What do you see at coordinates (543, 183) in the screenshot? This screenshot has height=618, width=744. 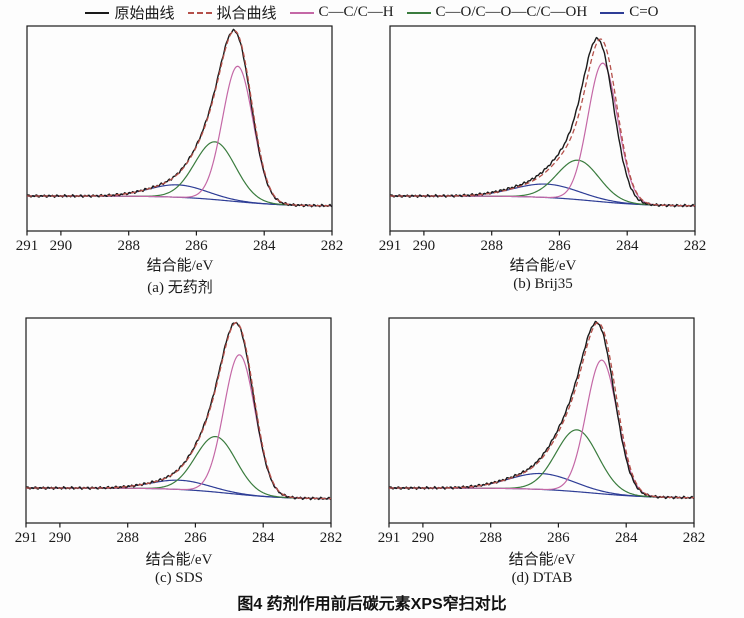 I see `curve-peak-co` at bounding box center [543, 183].